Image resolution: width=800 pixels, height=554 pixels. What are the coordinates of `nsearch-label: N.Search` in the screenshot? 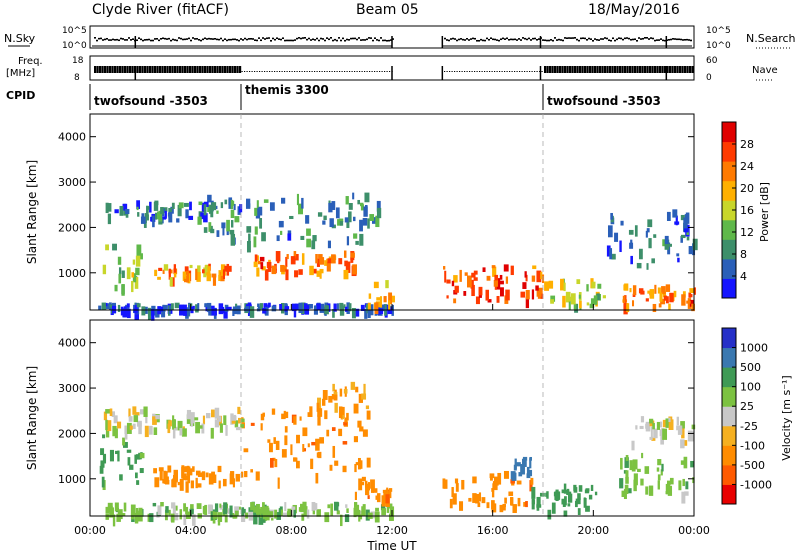 It's located at (771, 38).